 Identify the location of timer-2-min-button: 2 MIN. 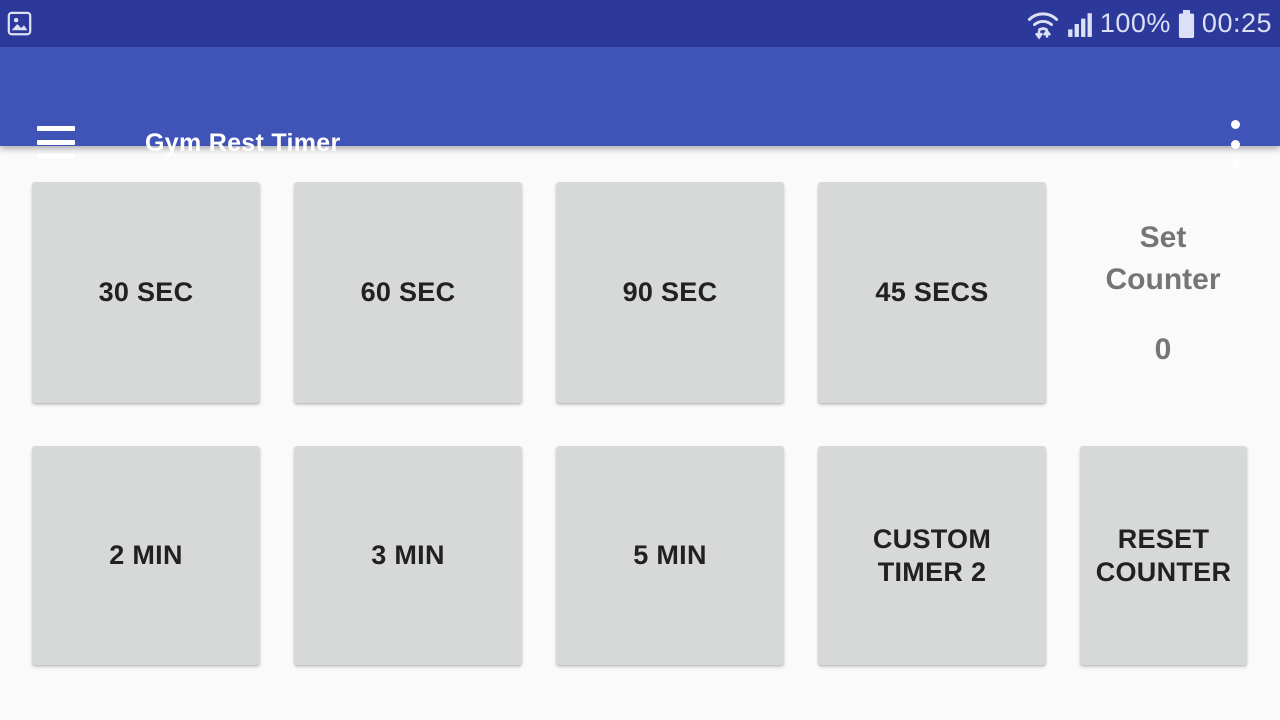
(146, 555).